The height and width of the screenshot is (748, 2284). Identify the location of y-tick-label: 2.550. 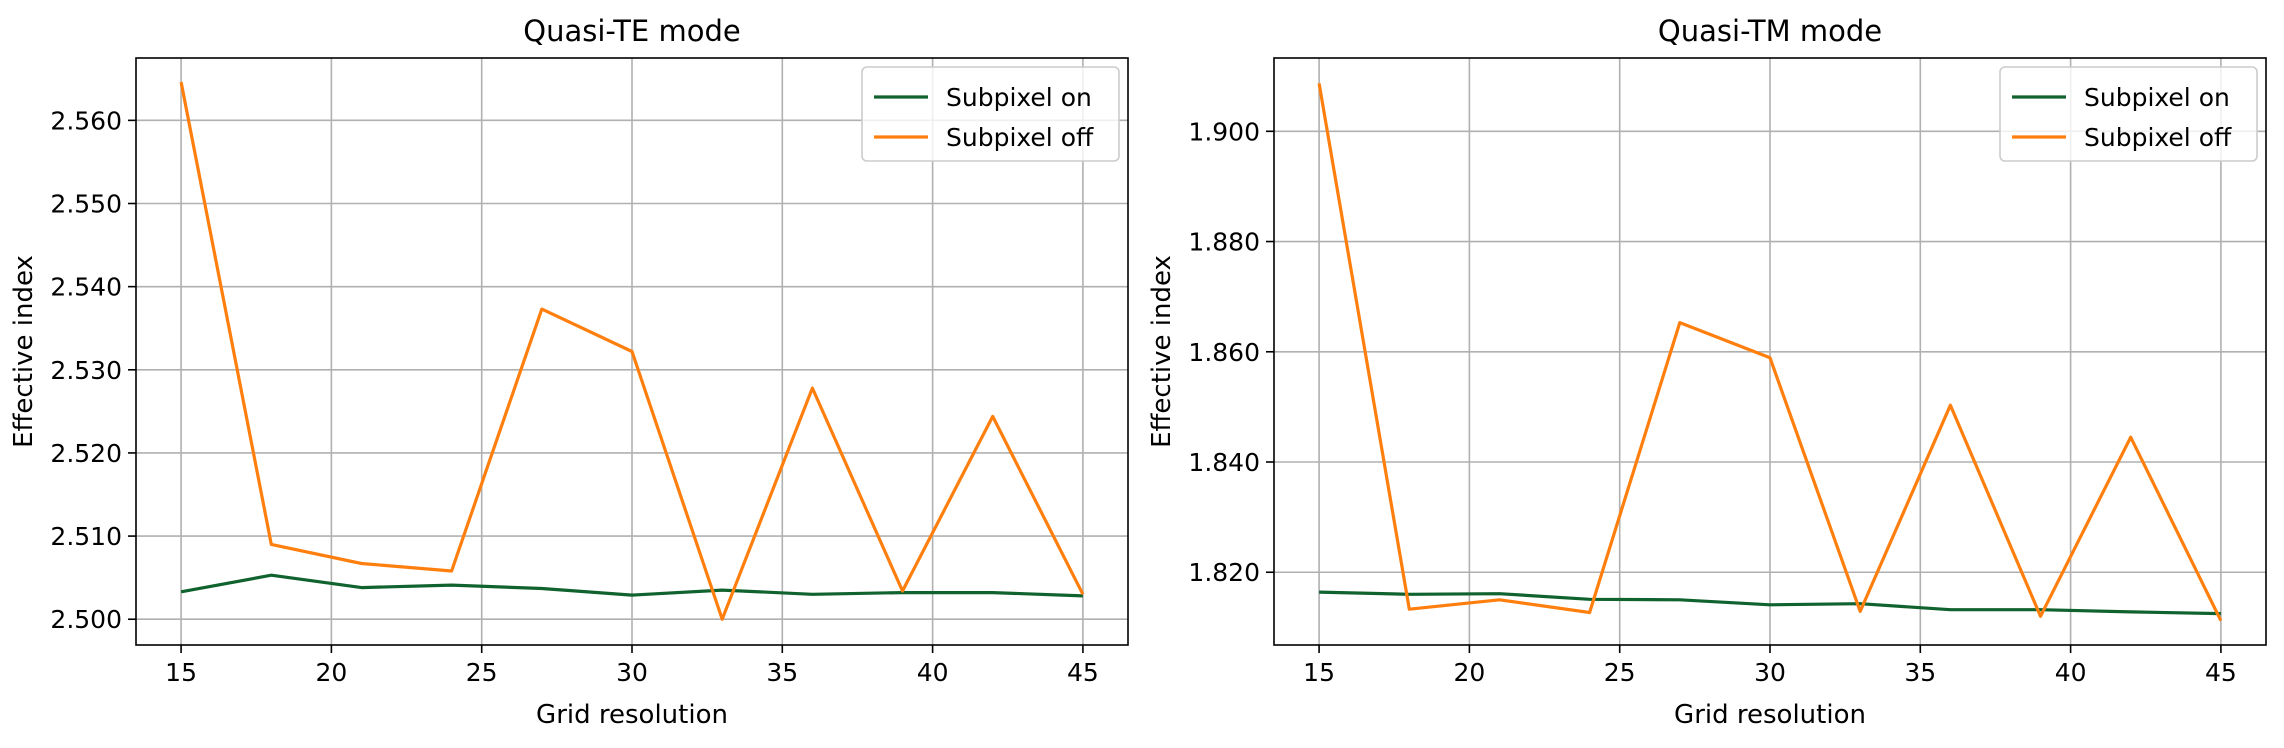
(86, 204).